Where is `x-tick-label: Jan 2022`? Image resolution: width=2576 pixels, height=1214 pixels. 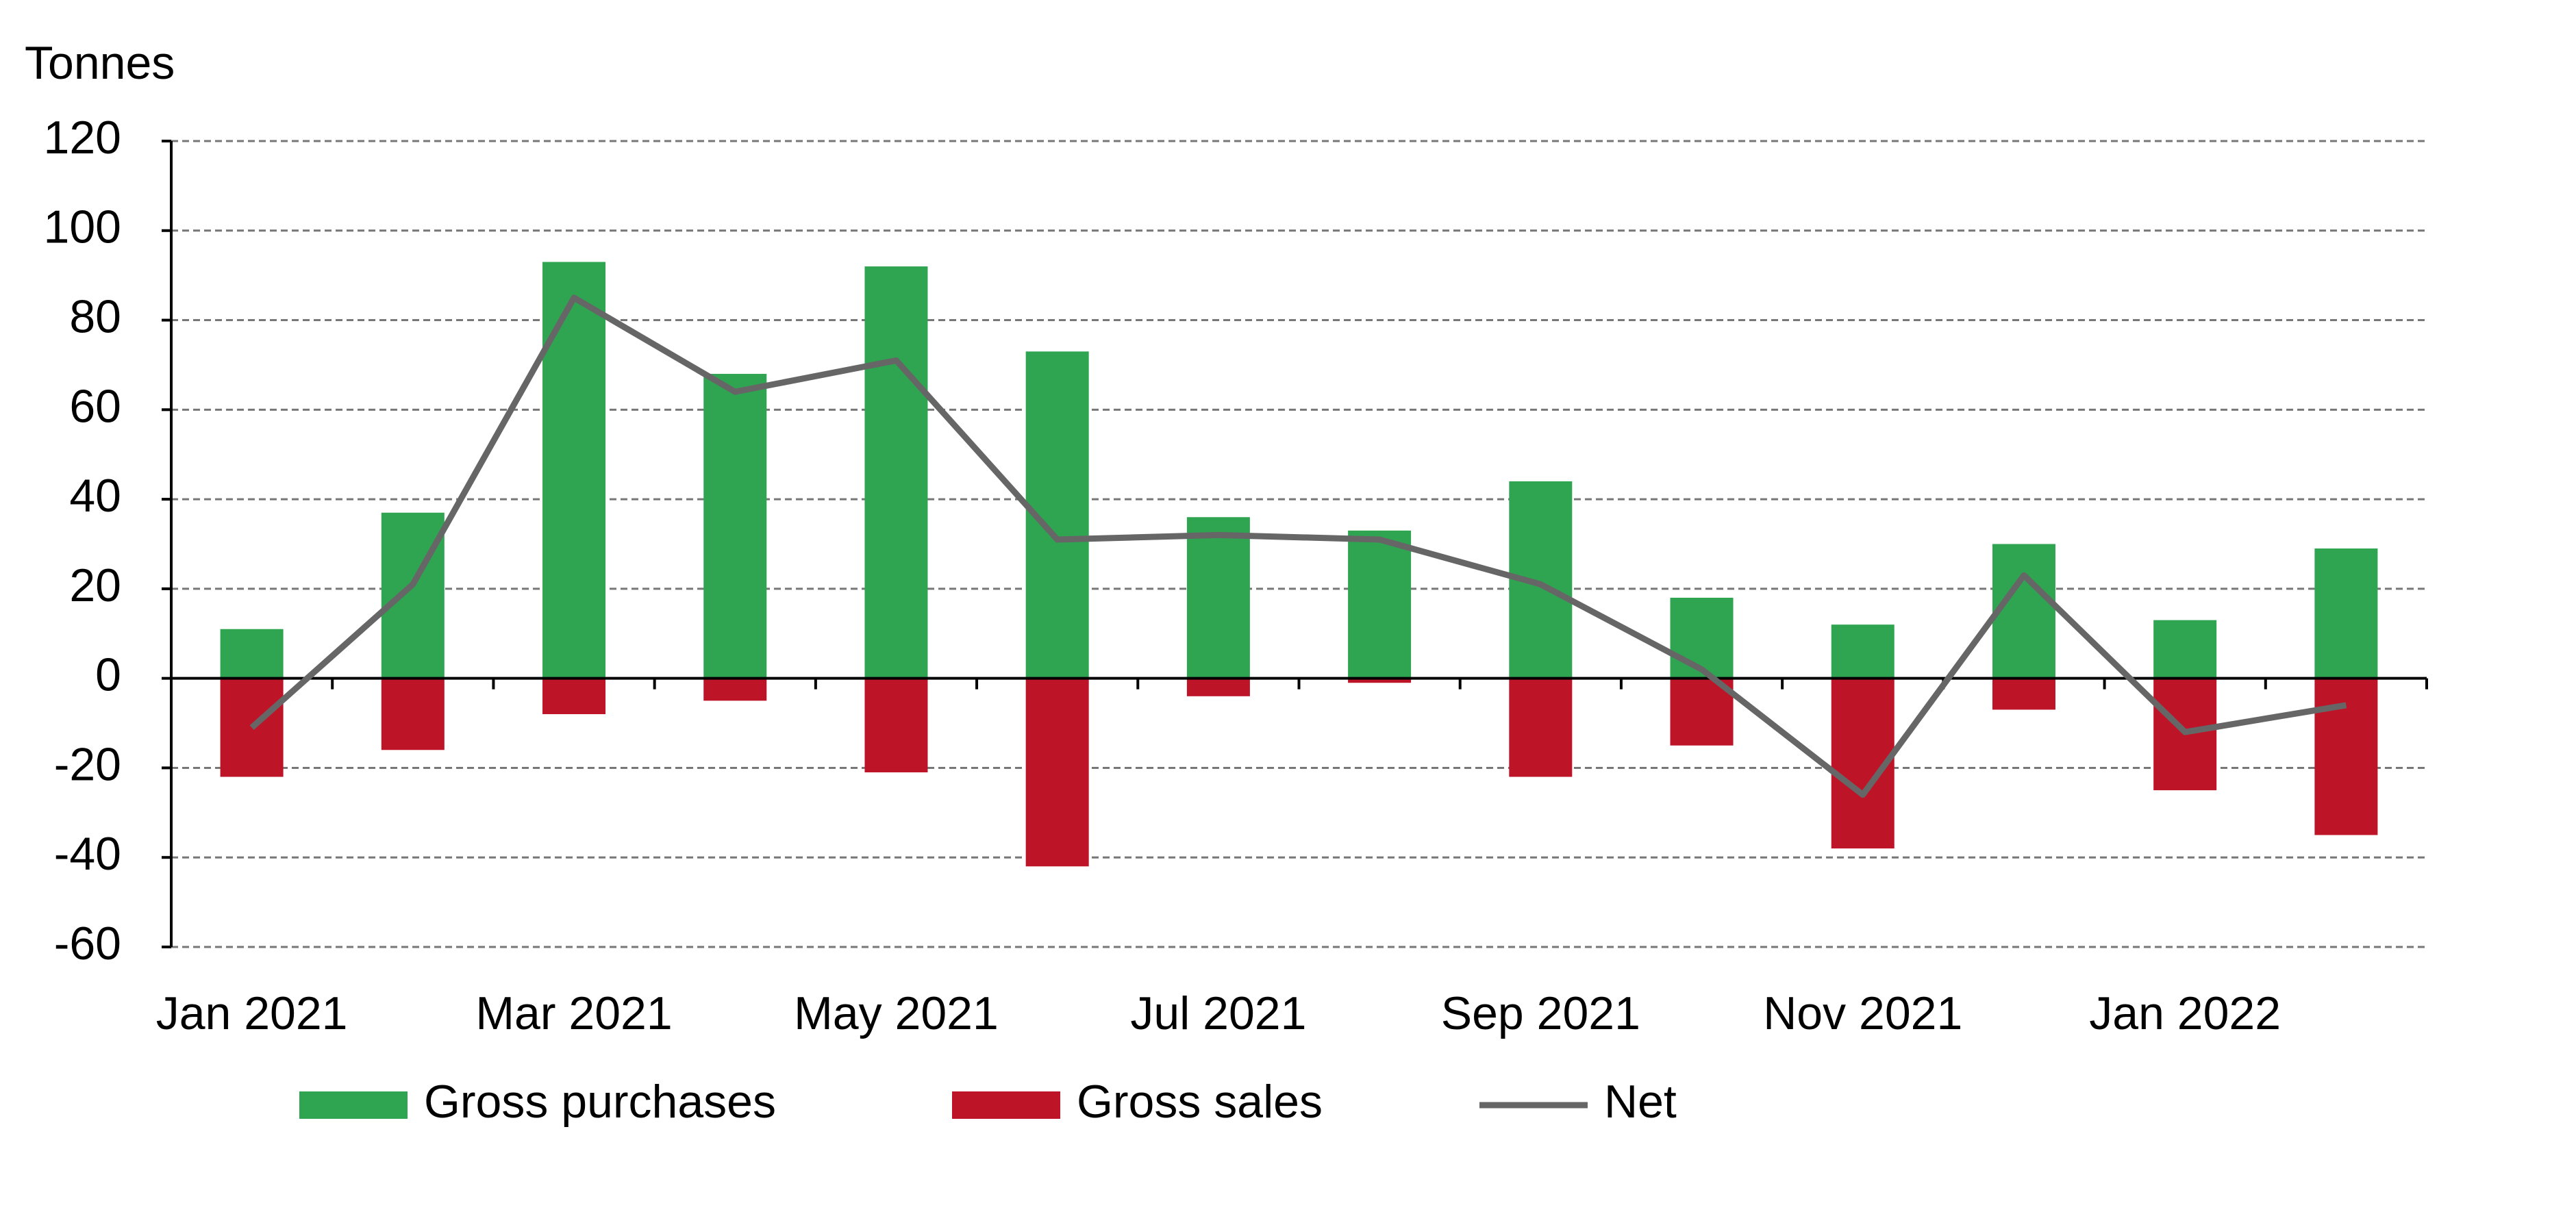
x-tick-label: Jan 2022 is located at coordinates (2185, 1013).